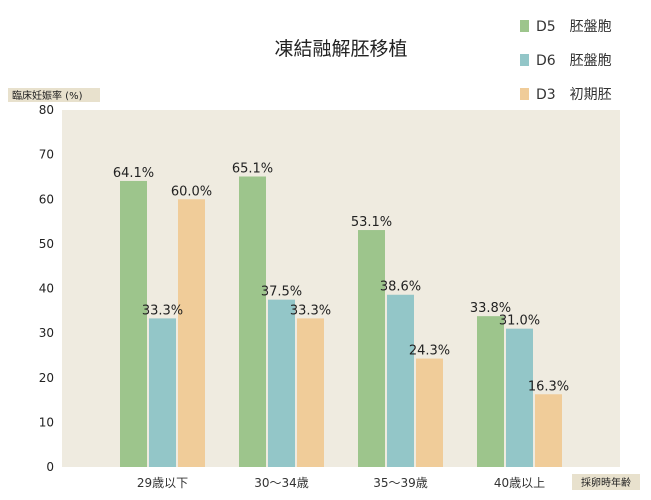 Image resolution: width=651 pixels, height=500 pixels. What do you see at coordinates (46, 244) in the screenshot?
I see `y-tick-label: 50` at bounding box center [46, 244].